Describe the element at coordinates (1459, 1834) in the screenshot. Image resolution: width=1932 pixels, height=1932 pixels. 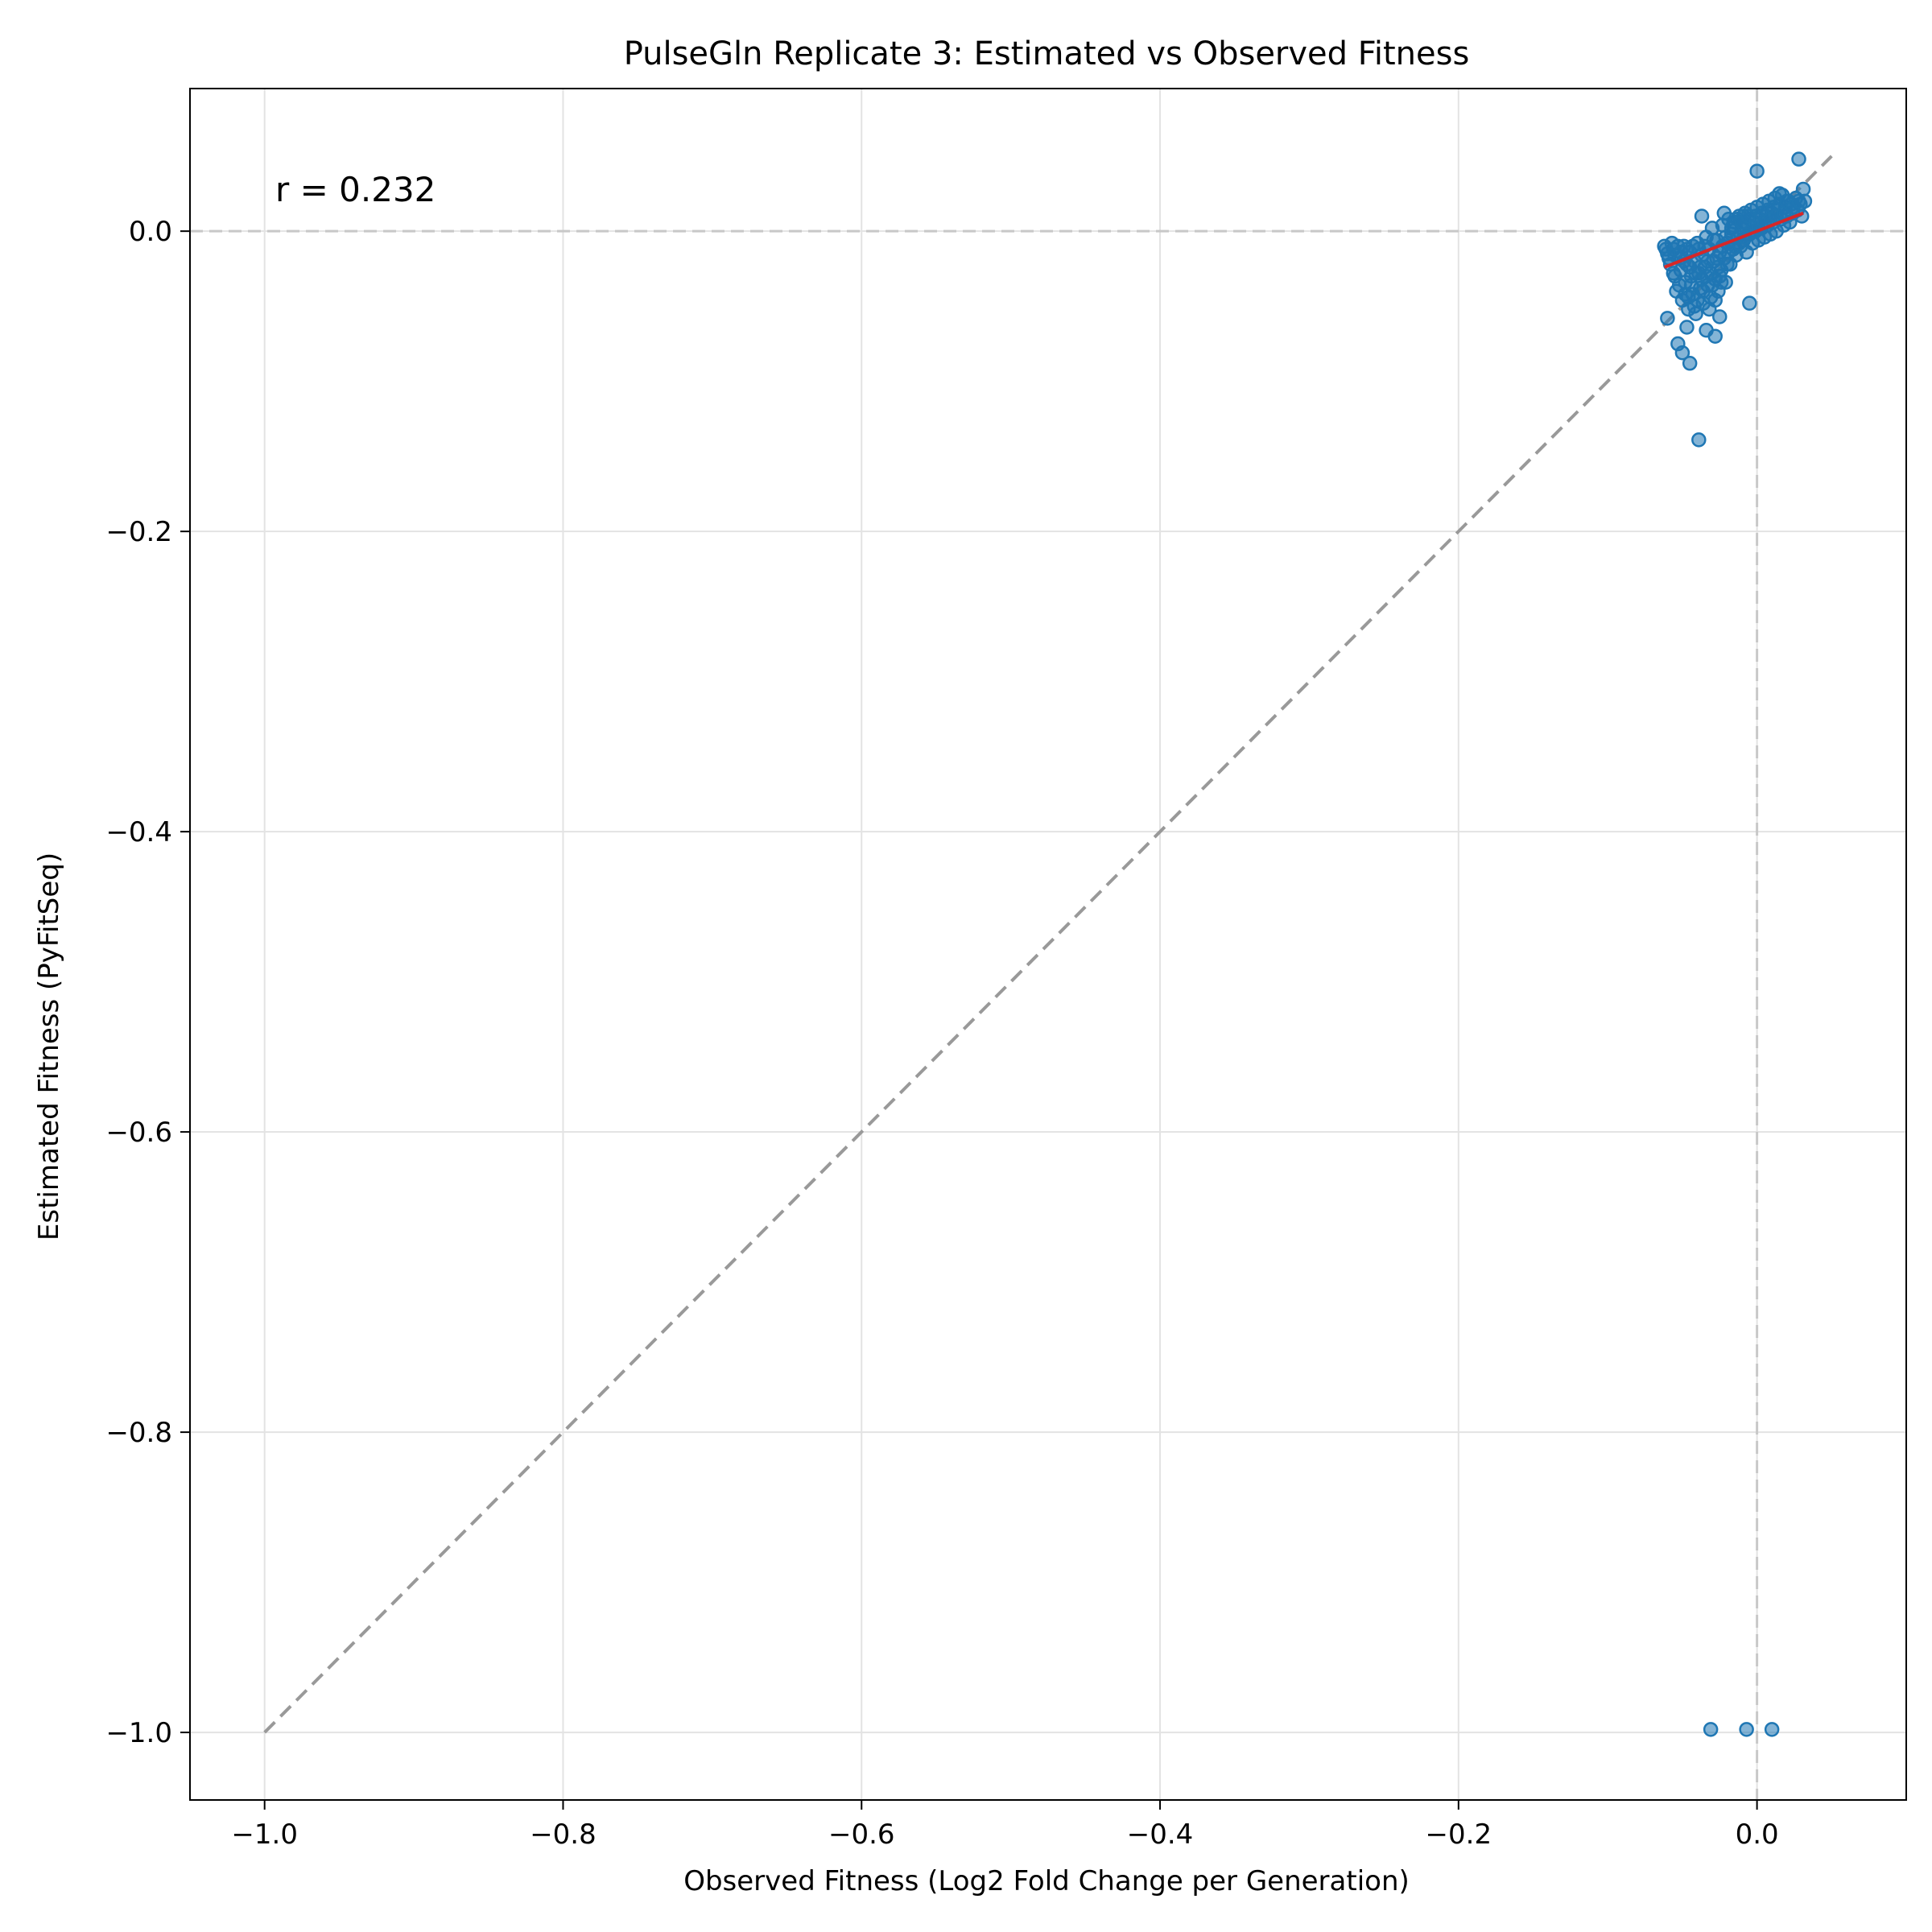
I see `x-tick-label: −0.2` at that location.